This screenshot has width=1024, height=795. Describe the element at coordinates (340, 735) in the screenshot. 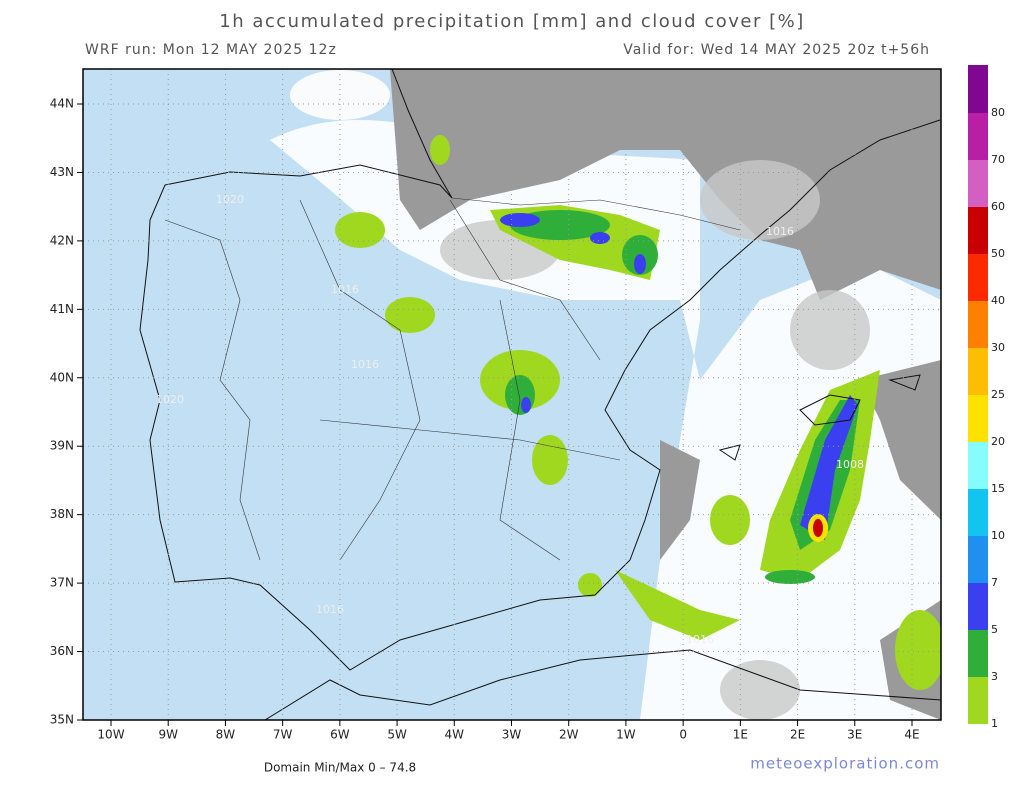

I see `lon-label: 6W` at that location.